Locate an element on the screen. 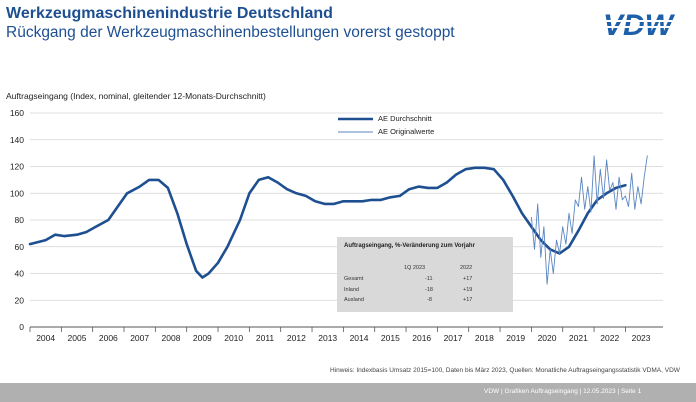  x-tick-label: 2016 is located at coordinates (421, 338).